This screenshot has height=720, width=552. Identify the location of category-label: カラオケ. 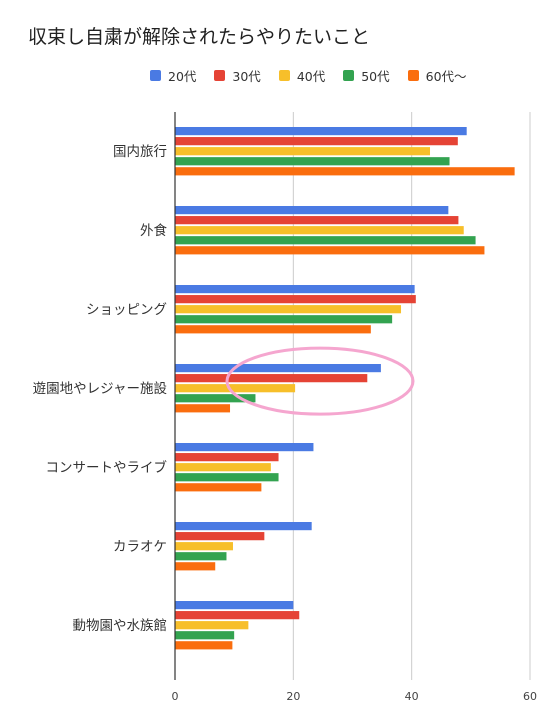
(140, 547).